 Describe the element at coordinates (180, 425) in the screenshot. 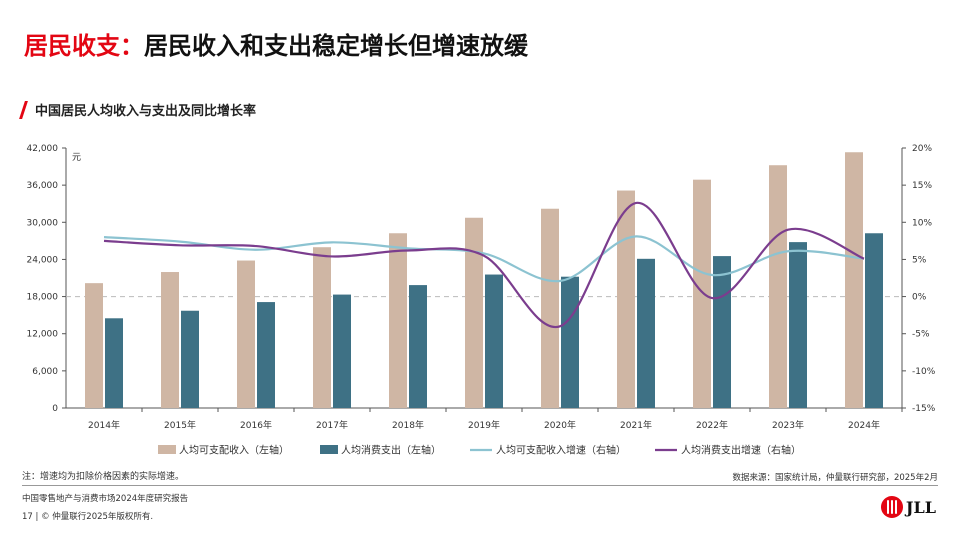

I see `x-tick-label: 2015年` at that location.